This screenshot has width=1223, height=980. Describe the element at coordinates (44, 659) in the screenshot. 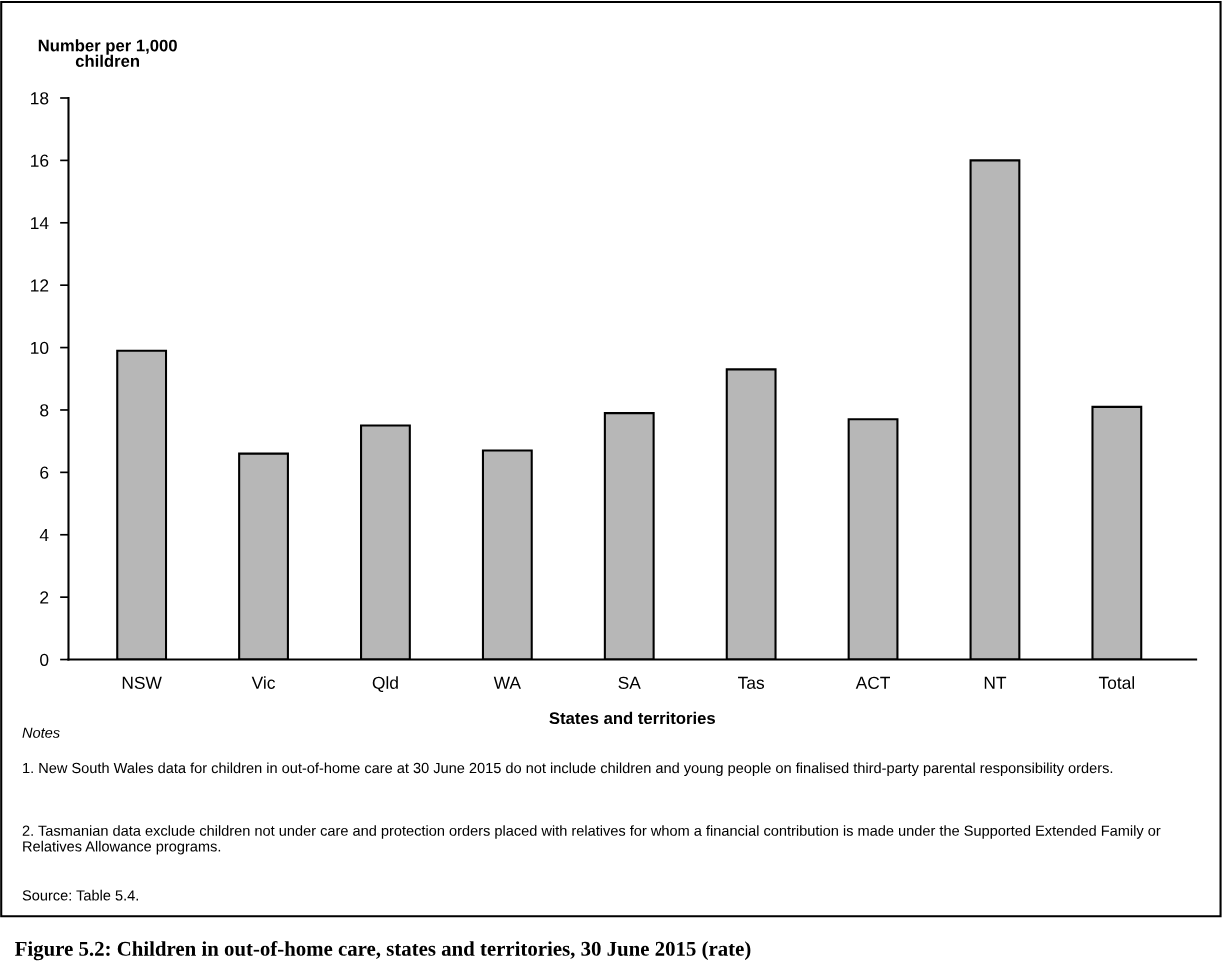

I see `y-tick-label: 0` at that location.